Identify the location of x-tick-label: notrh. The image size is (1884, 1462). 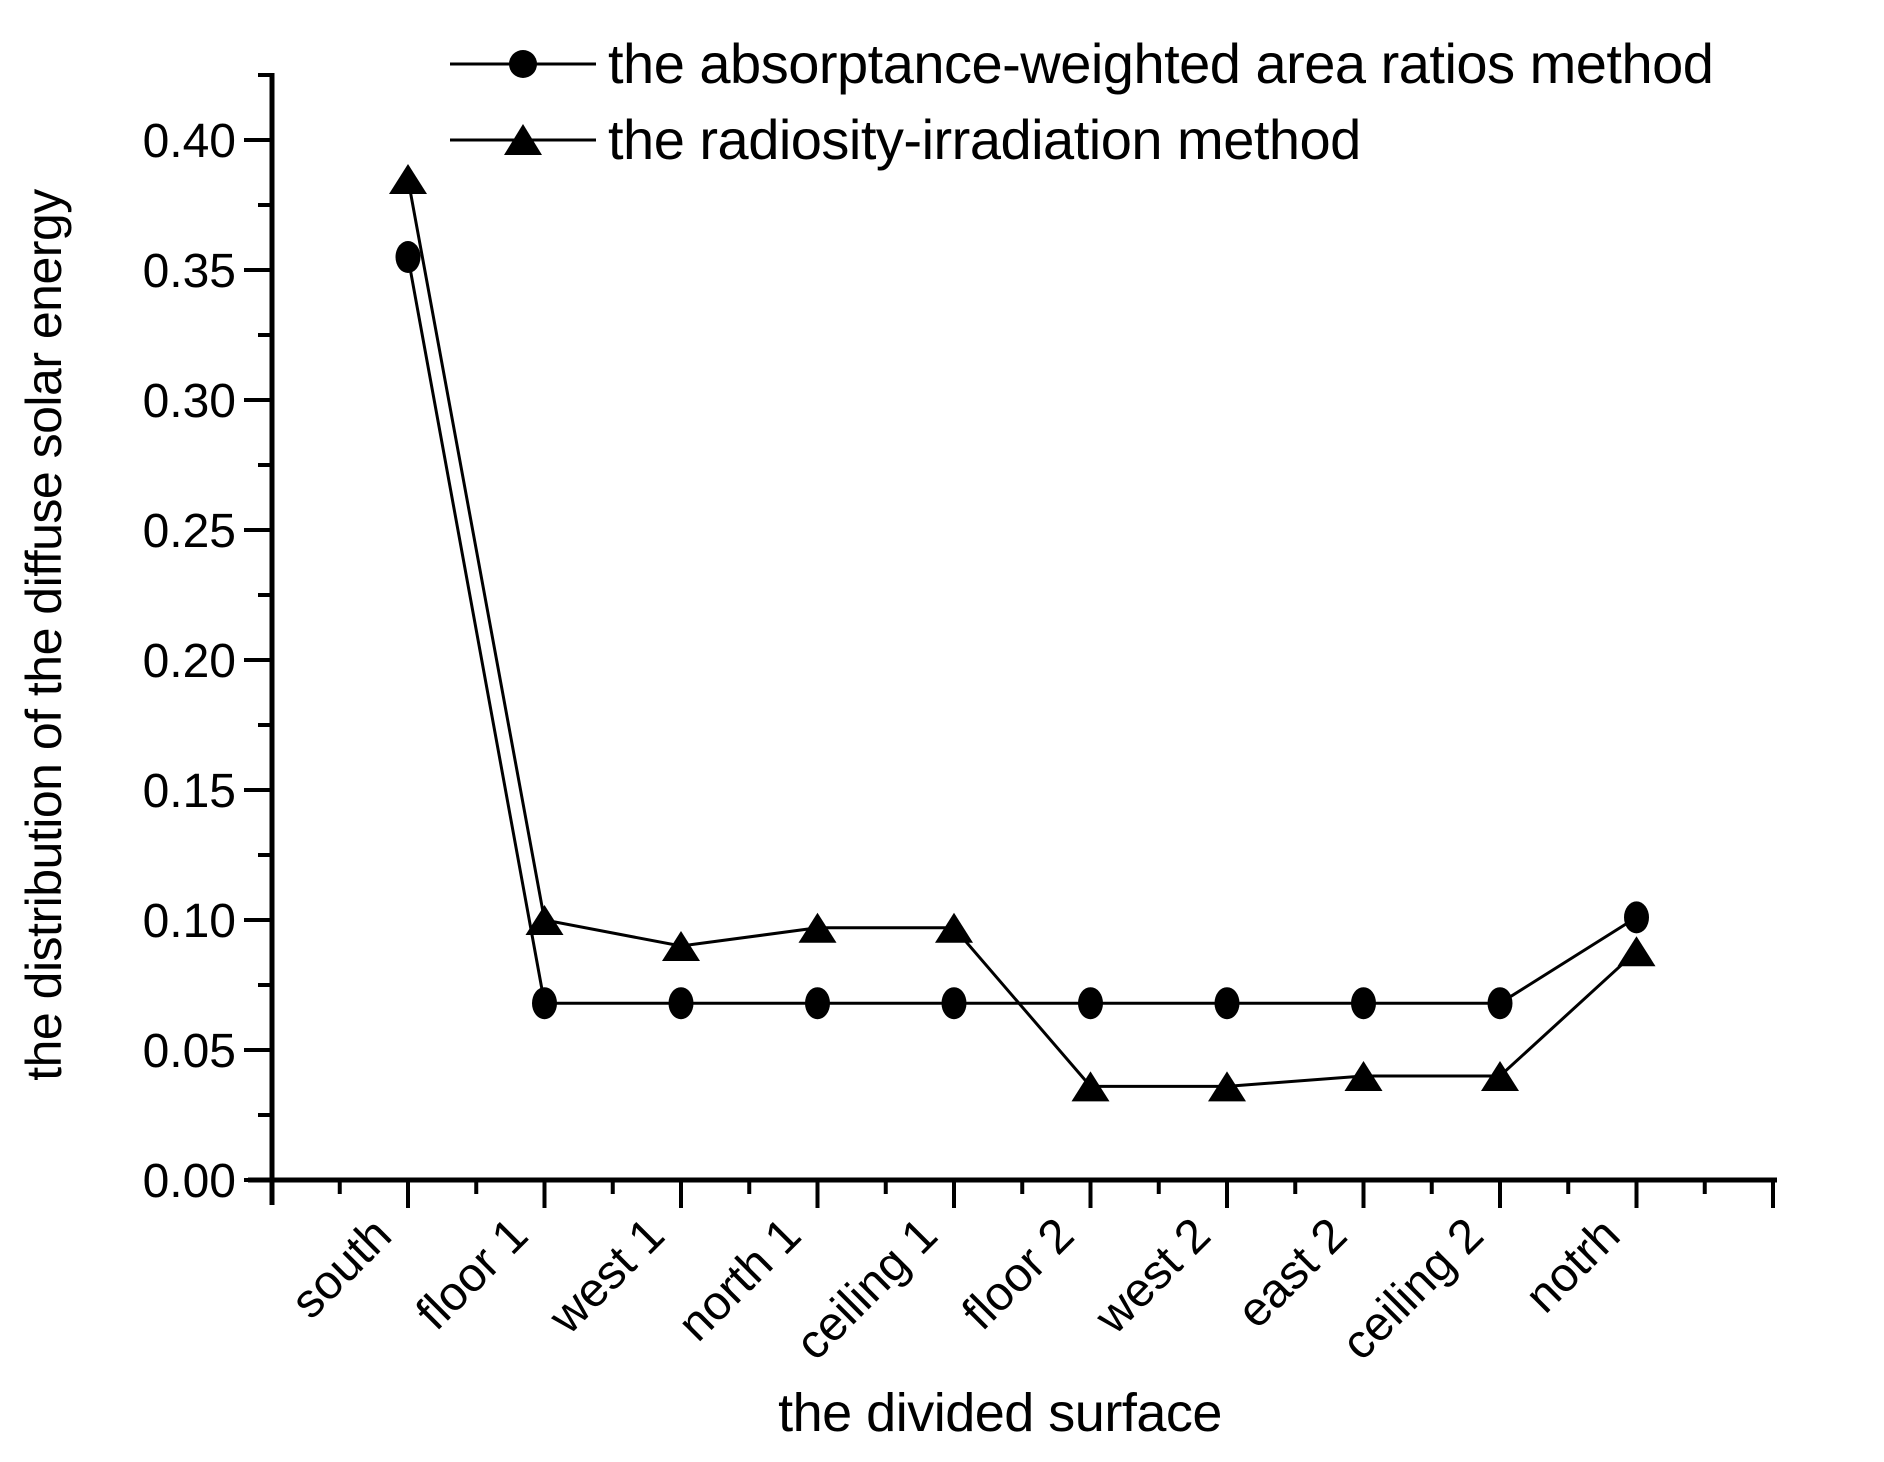
(1572, 1265).